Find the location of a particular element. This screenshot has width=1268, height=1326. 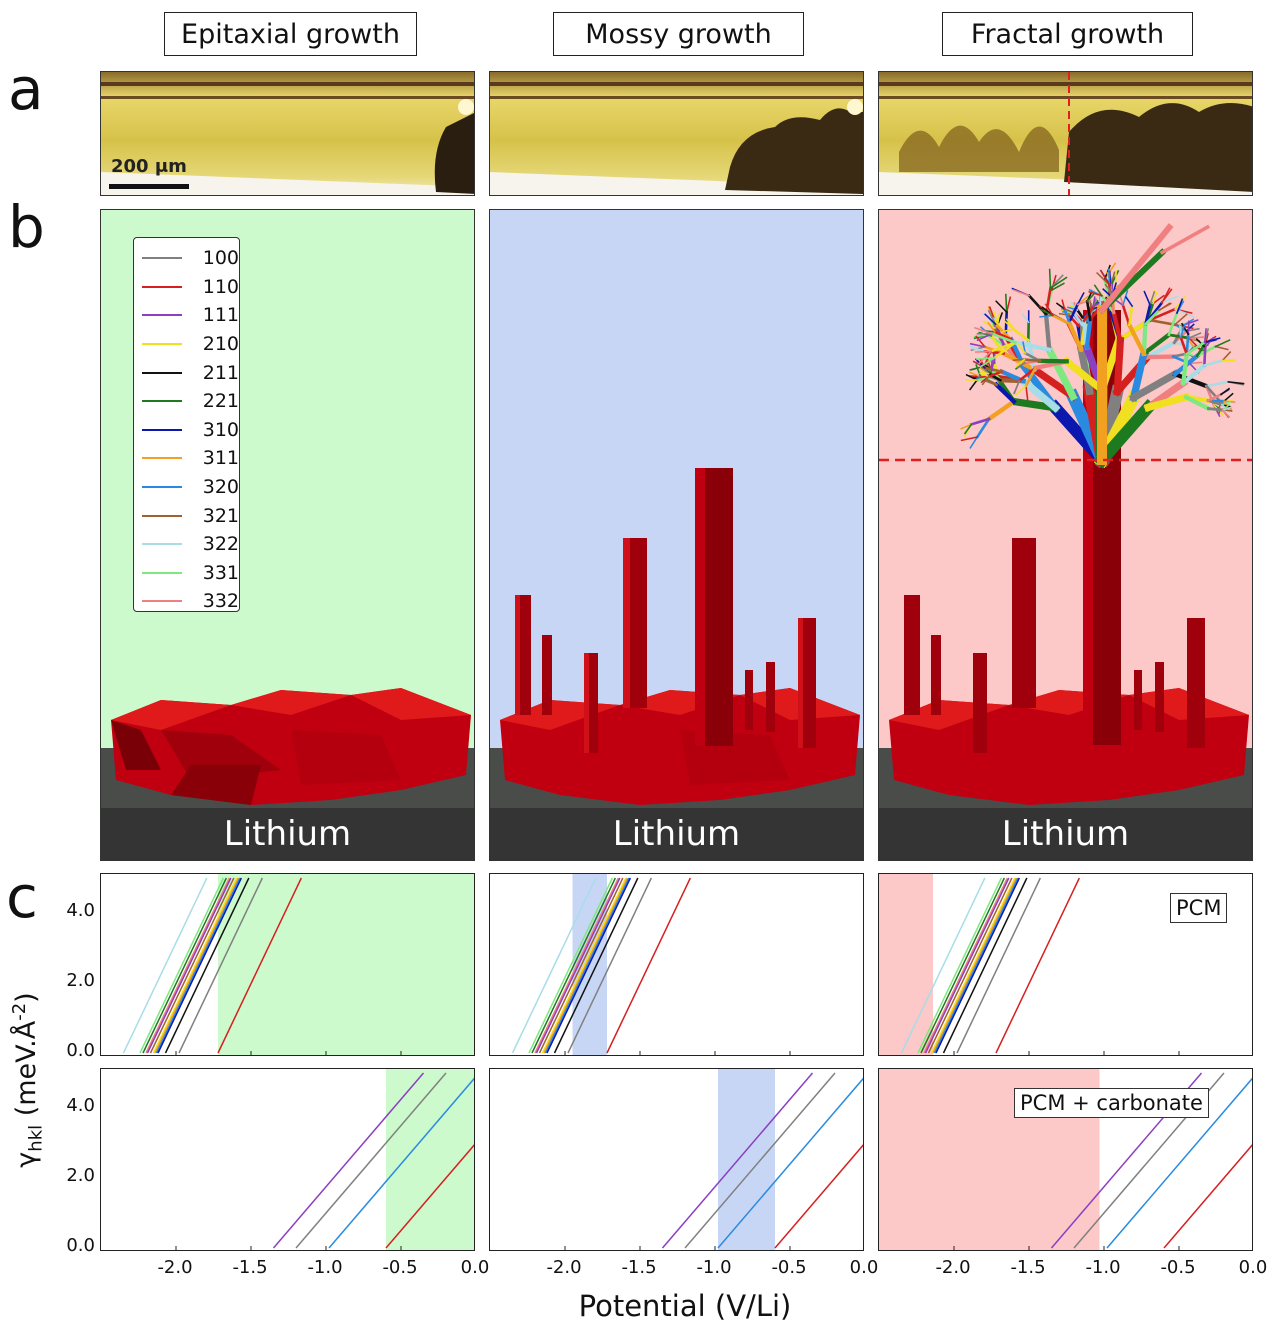

y-tick-label: 0.0 is located at coordinates (80, 1245).